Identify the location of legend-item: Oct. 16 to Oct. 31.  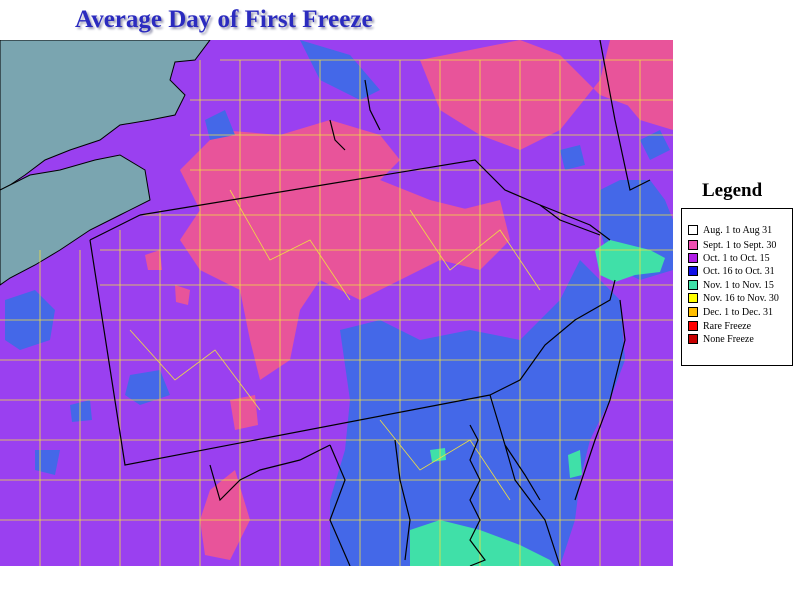
(731, 271).